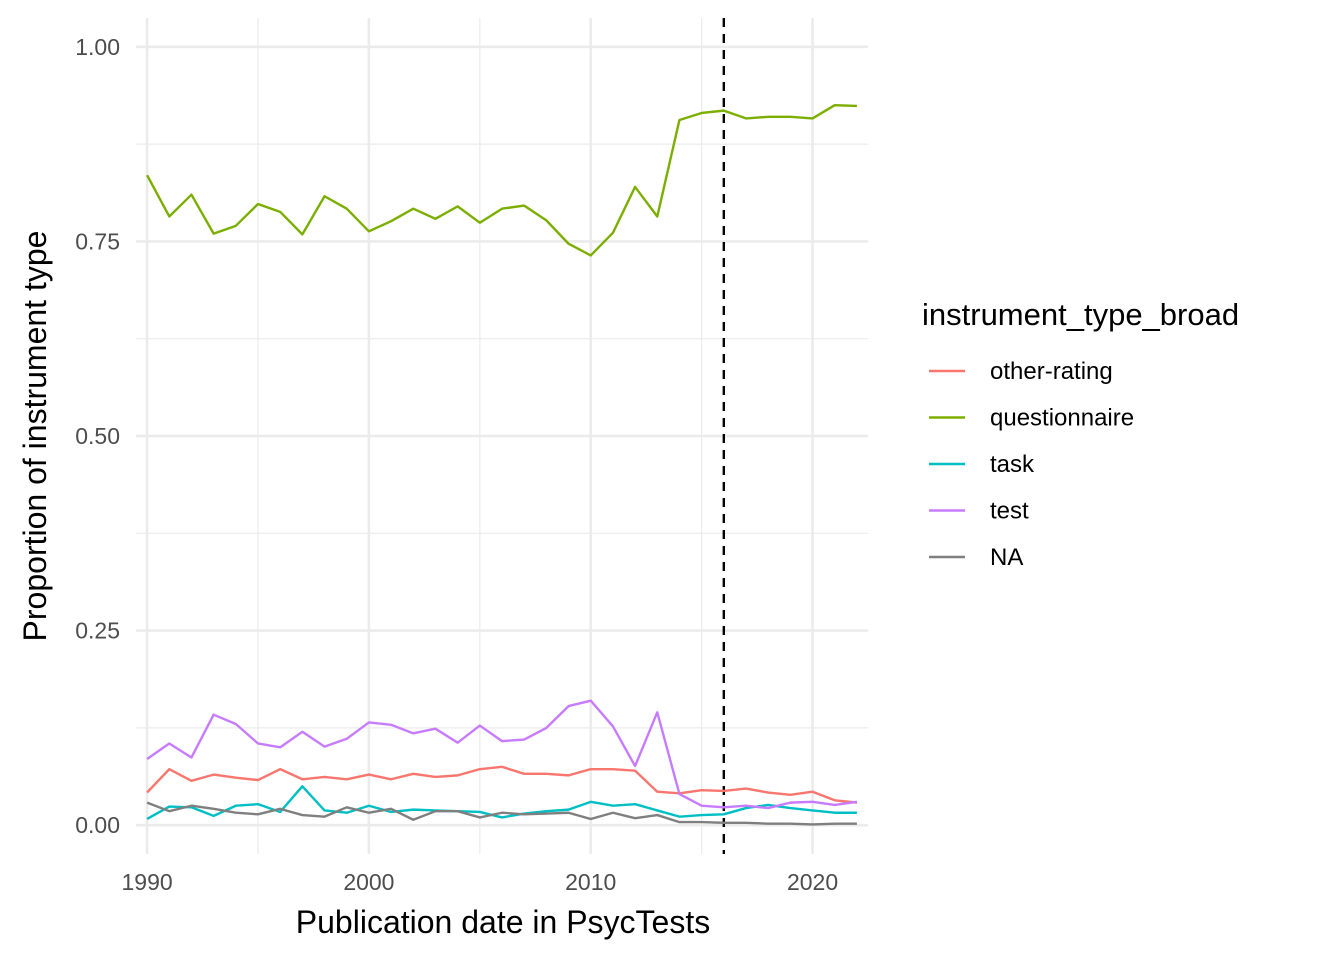 The width and height of the screenshot is (1344, 960). Describe the element at coordinates (503, 922) in the screenshot. I see `x-axis-title: Publication date in PsycTests` at that location.